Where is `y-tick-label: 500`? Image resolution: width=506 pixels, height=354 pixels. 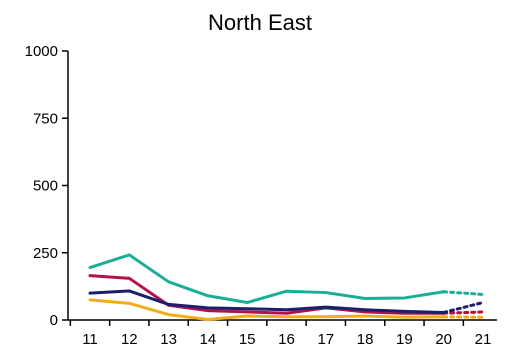
y-tick-label: 500 is located at coordinates (45, 186).